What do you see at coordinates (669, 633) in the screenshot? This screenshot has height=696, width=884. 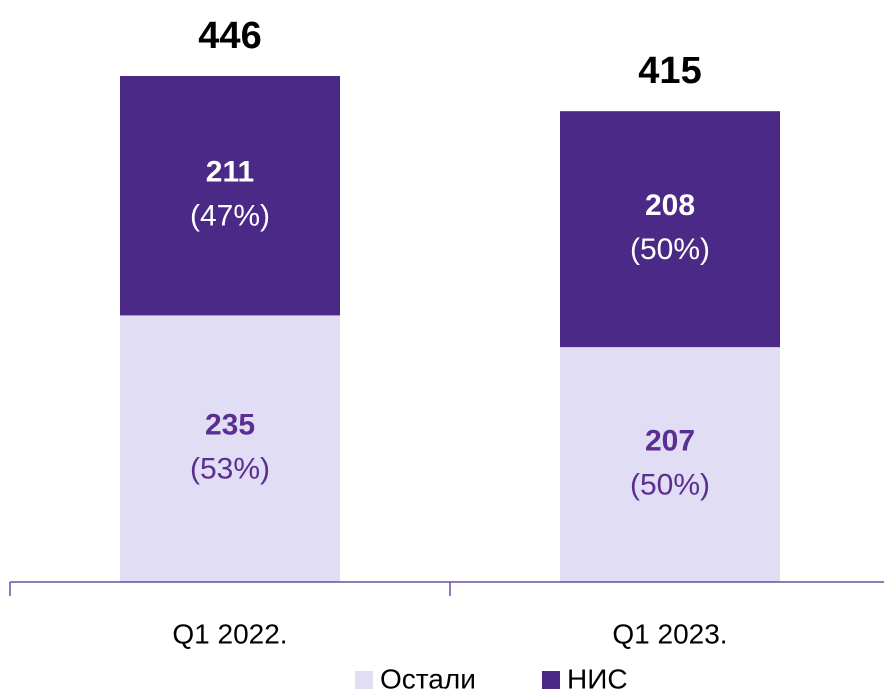 I see `x-tick-label: Q1 2023.` at bounding box center [669, 633].